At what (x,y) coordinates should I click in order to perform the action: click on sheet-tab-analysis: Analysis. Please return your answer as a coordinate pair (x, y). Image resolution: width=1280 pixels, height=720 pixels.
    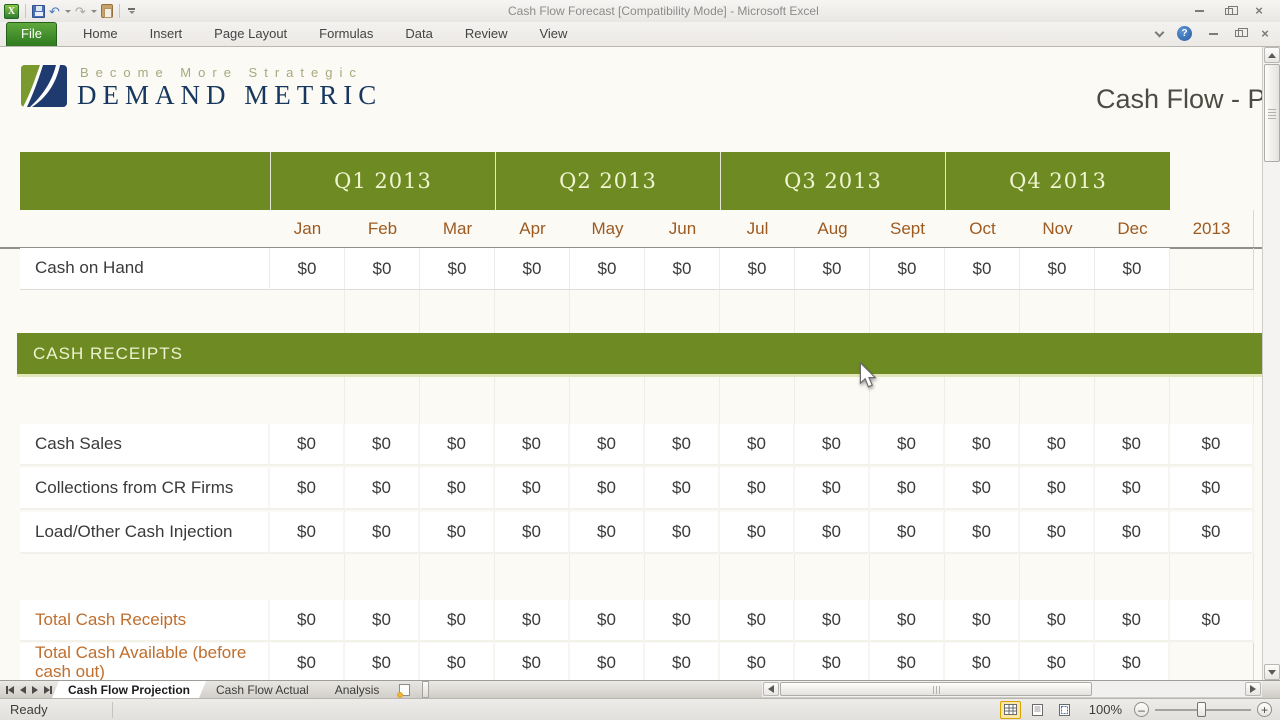
    Looking at the image, I should click on (357, 689).